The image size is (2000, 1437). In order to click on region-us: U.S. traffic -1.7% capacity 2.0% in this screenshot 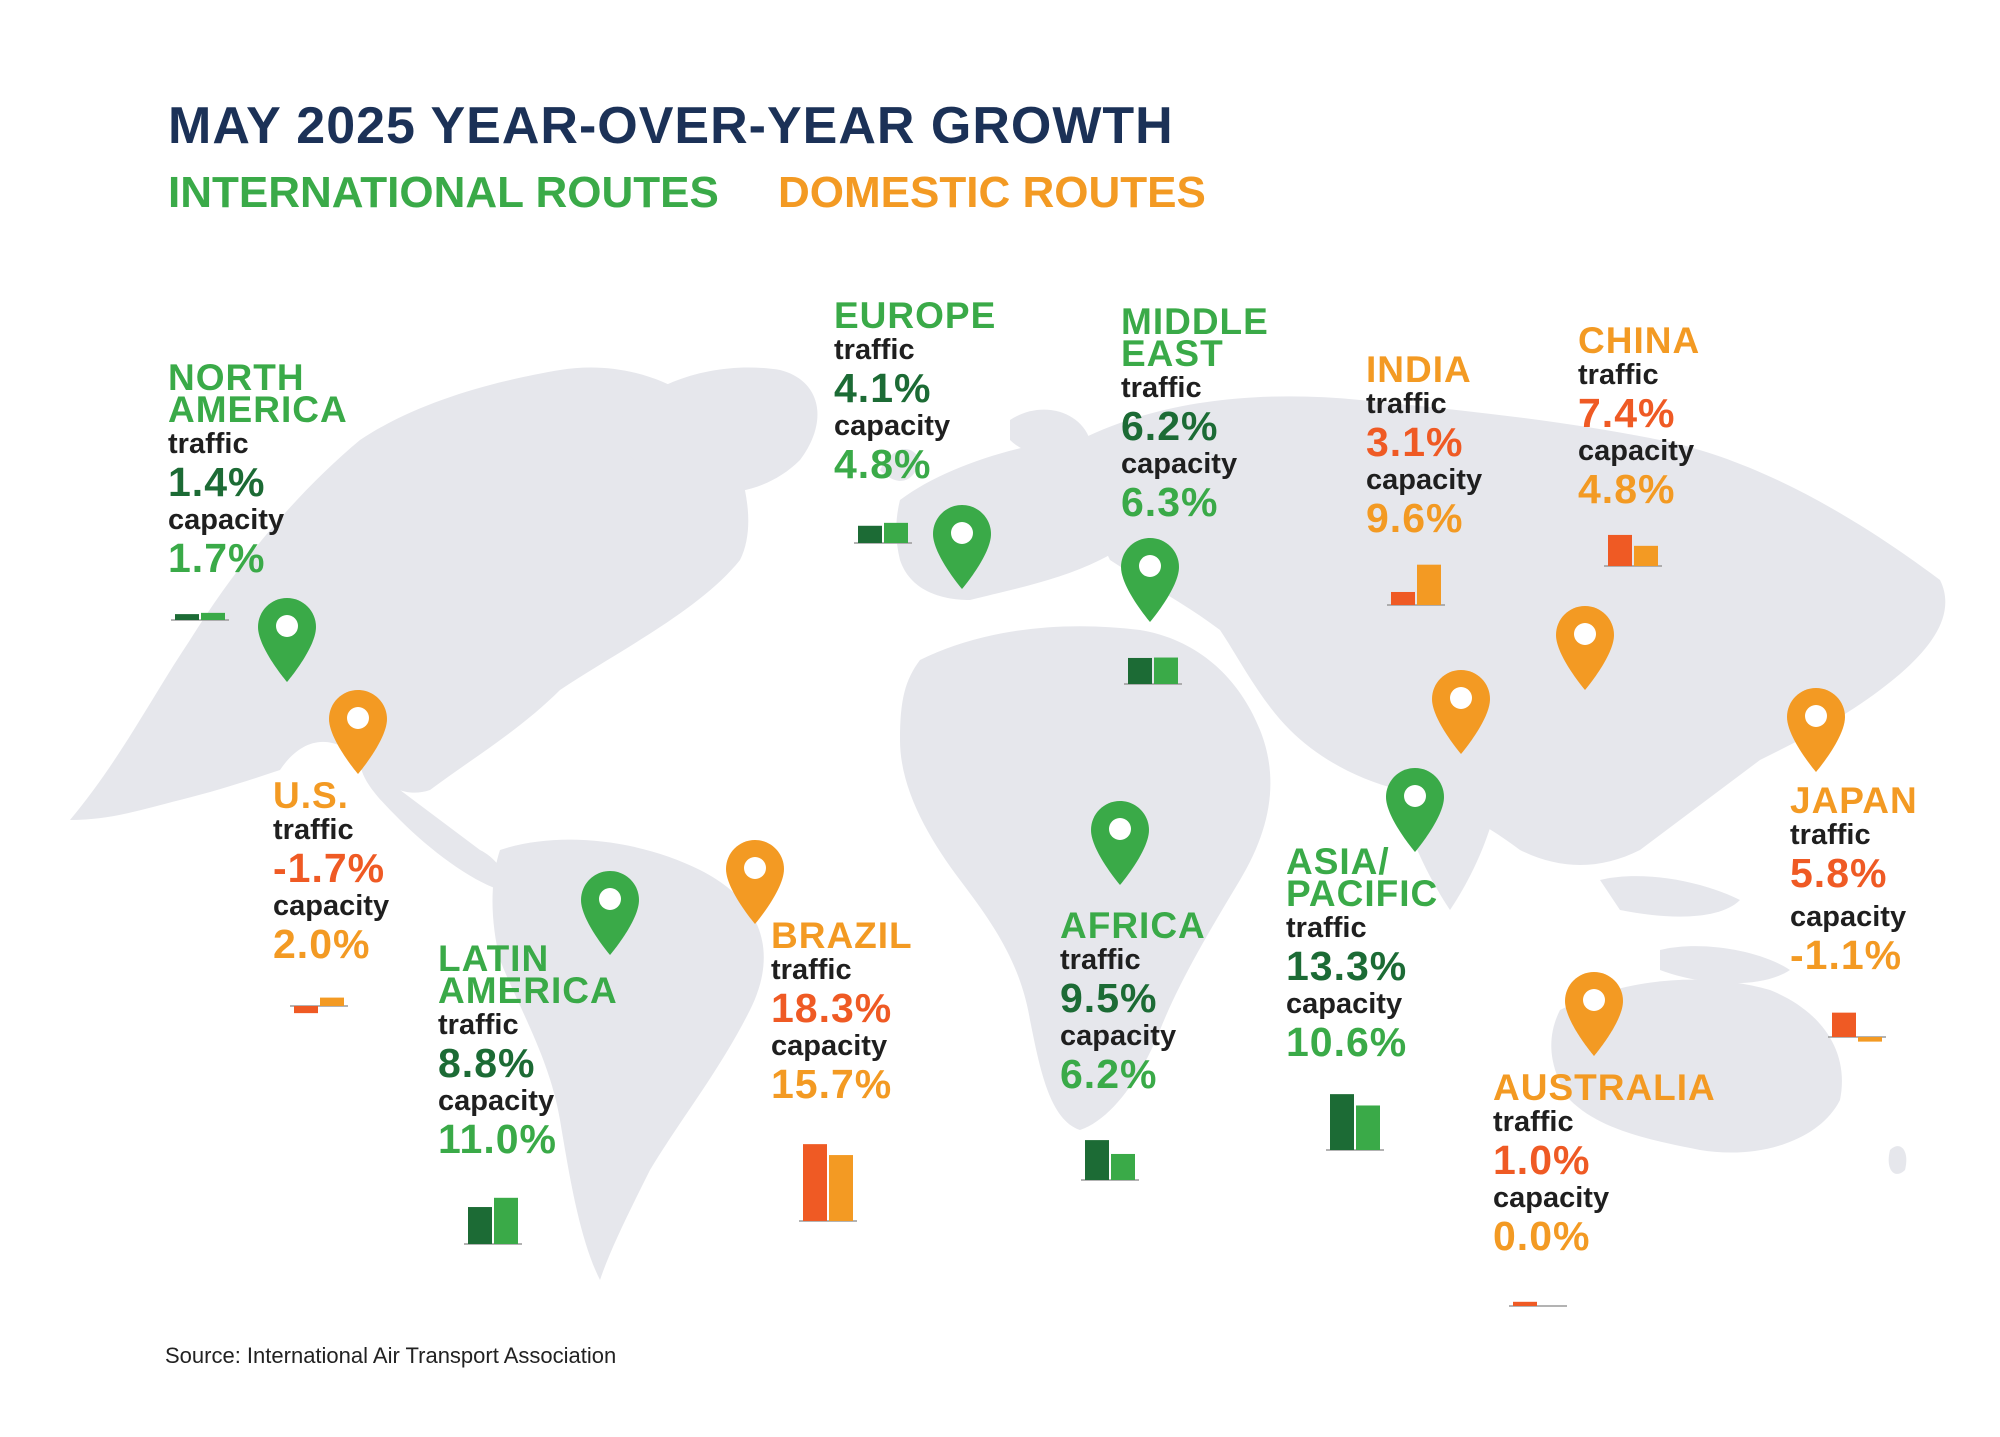, I will do `click(331, 871)`.